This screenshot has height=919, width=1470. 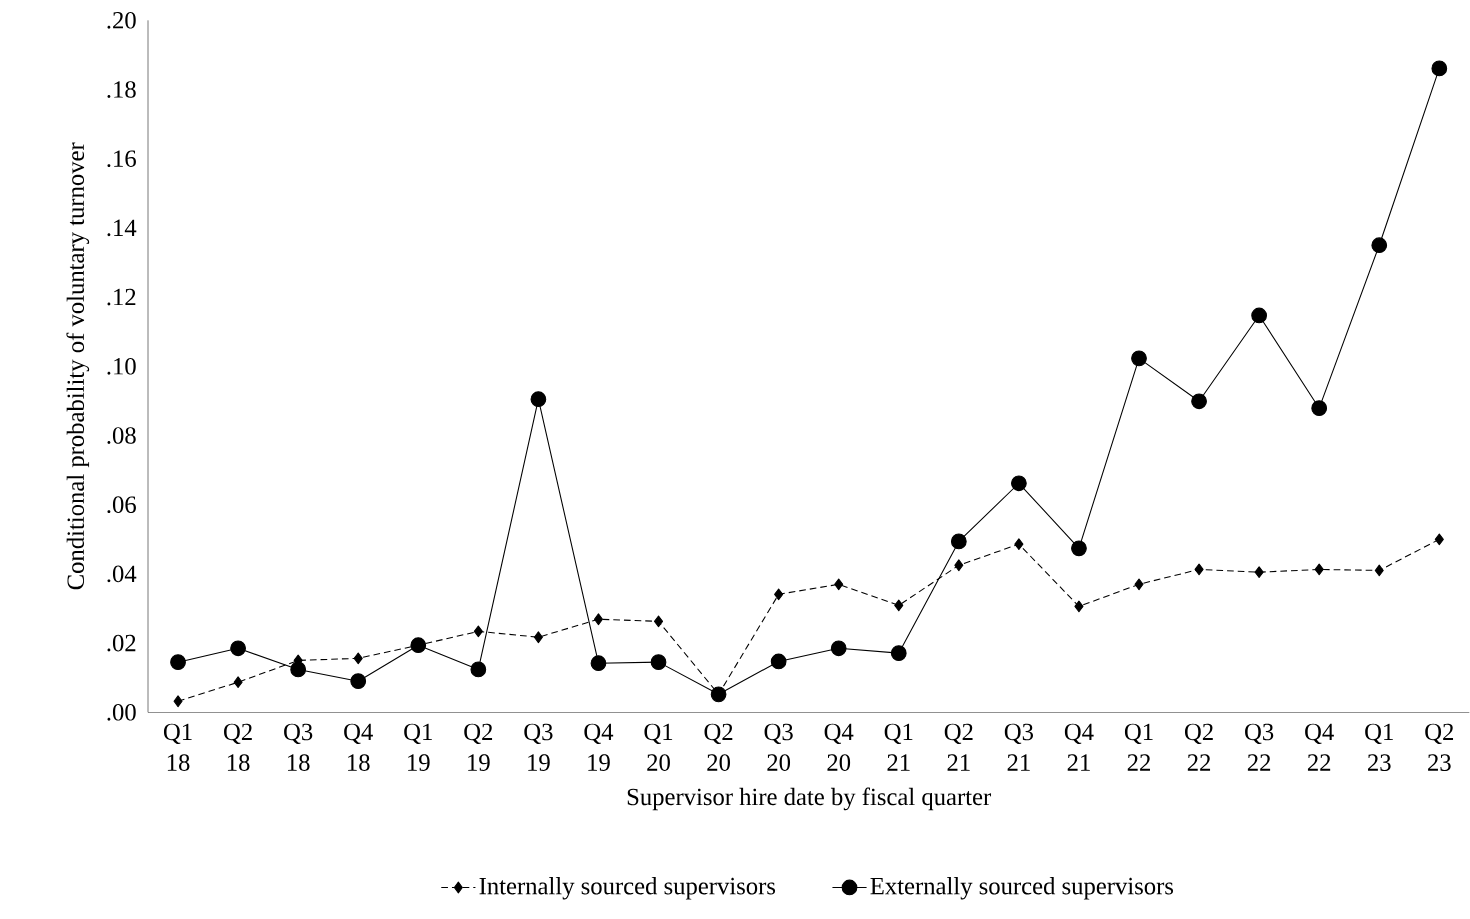 What do you see at coordinates (898, 747) in the screenshot?
I see `x-tick-label: Q1 21` at bounding box center [898, 747].